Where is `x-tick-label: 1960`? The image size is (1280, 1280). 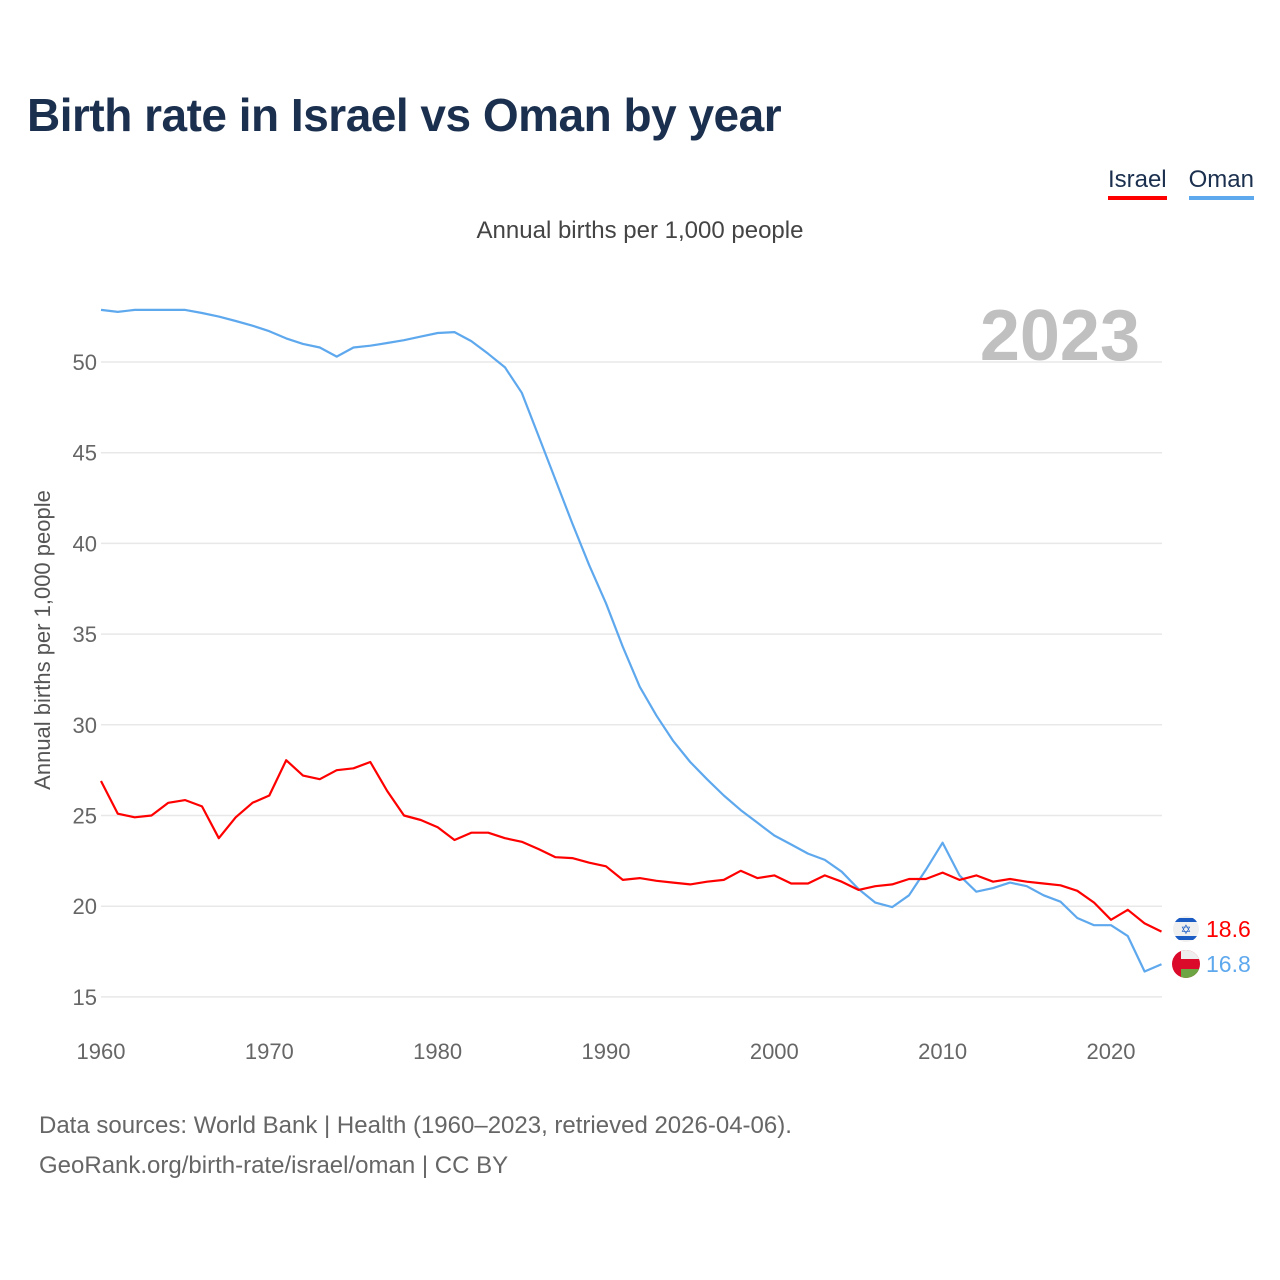
x-tick-label: 1960 is located at coordinates (101, 1051).